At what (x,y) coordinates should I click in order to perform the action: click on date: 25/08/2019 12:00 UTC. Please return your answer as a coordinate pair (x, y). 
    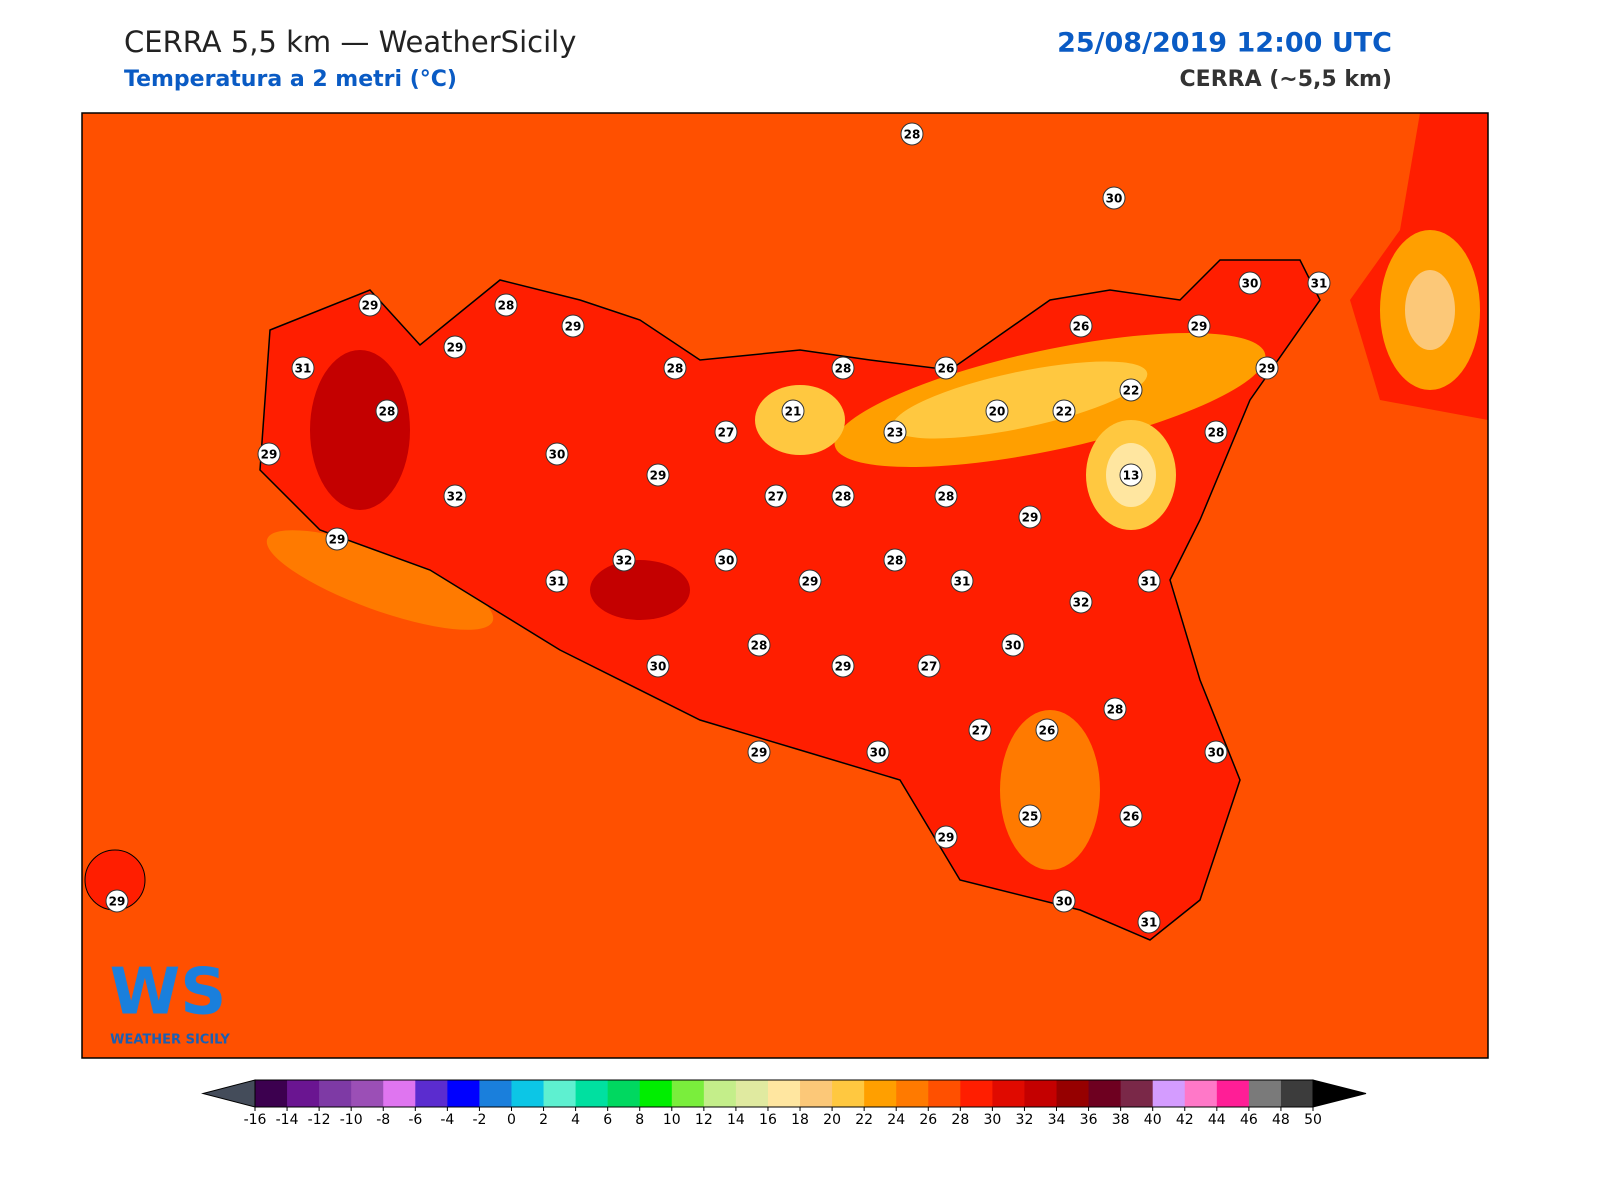
    Looking at the image, I should click on (1224, 43).